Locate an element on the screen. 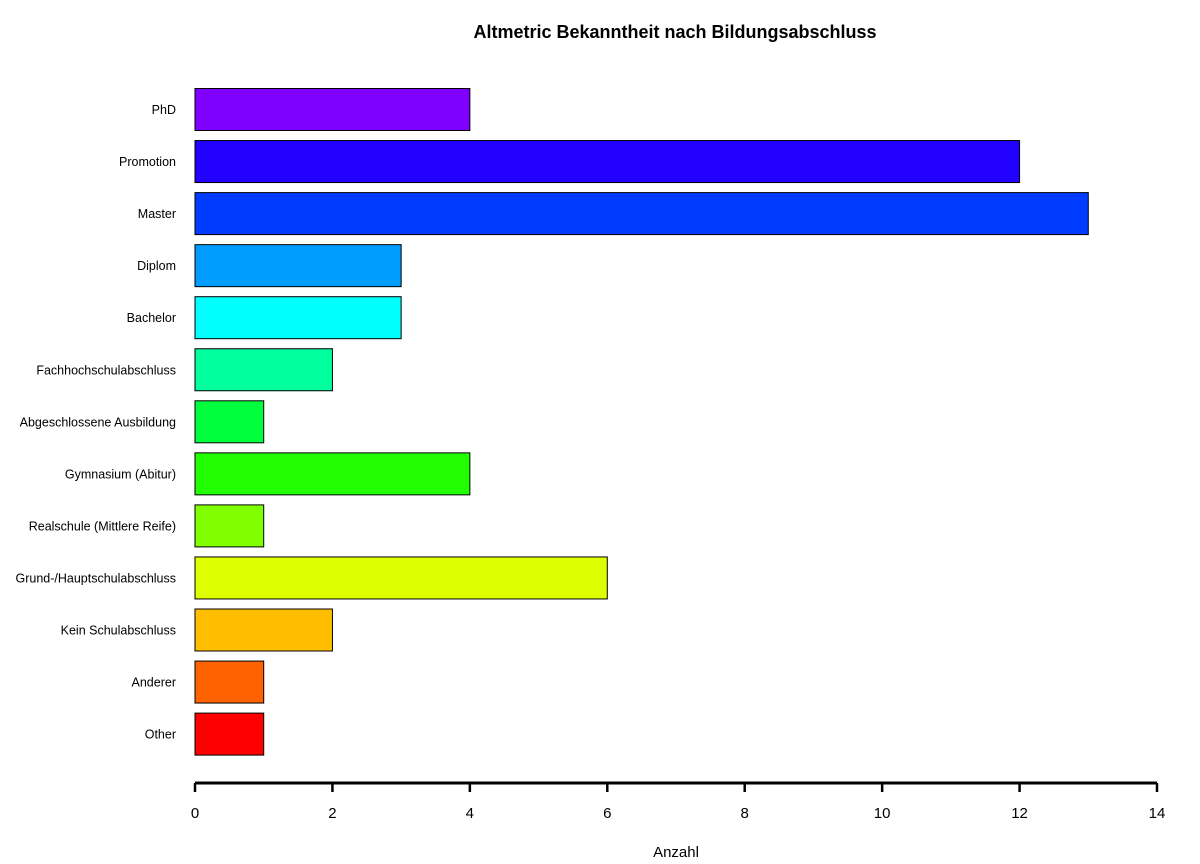 Image resolution: width=1200 pixels, height=864 pixels. category-label: Kein Schulabschluss is located at coordinates (118, 631).